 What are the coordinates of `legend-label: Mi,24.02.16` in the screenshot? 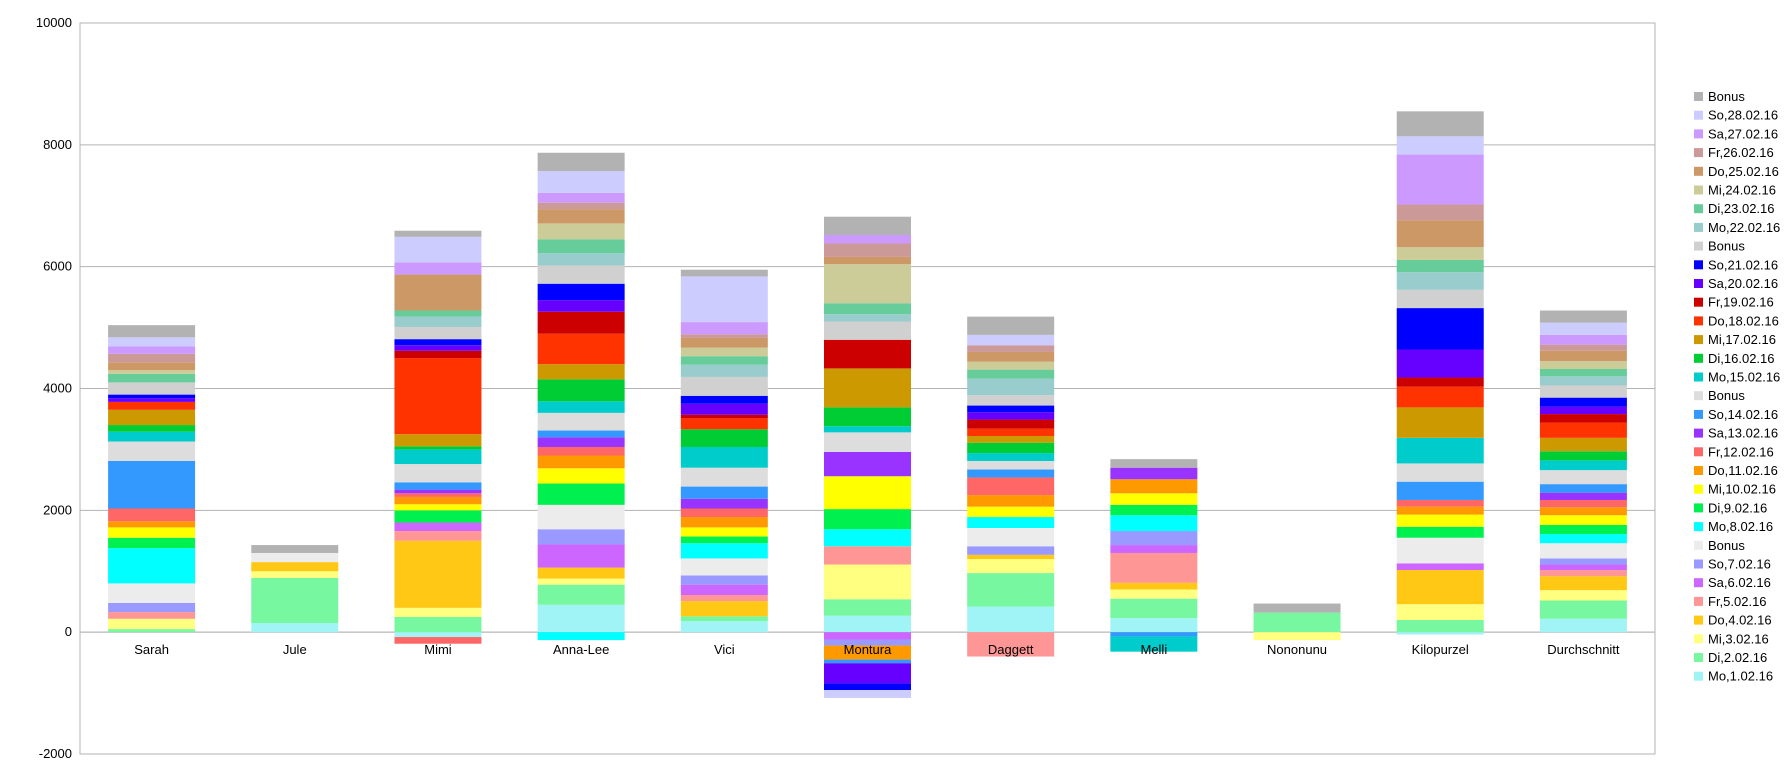 It's located at (1742, 190).